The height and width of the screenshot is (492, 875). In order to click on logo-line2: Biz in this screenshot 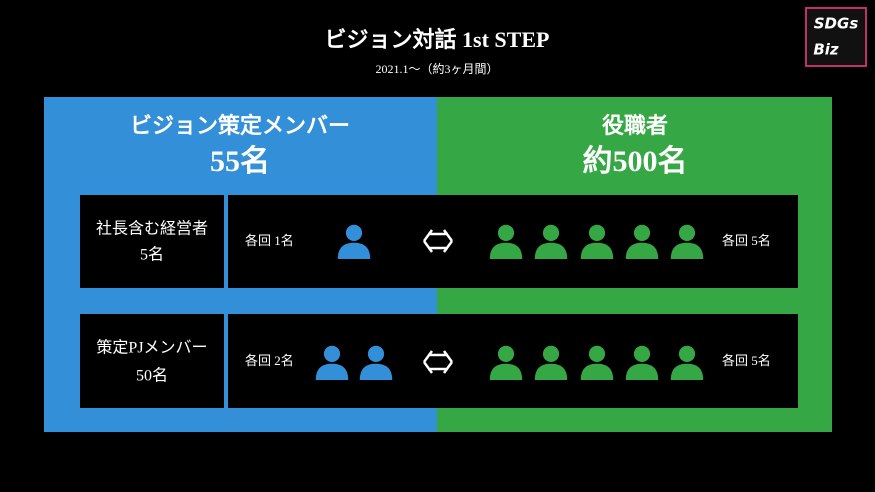, I will do `click(826, 50)`.